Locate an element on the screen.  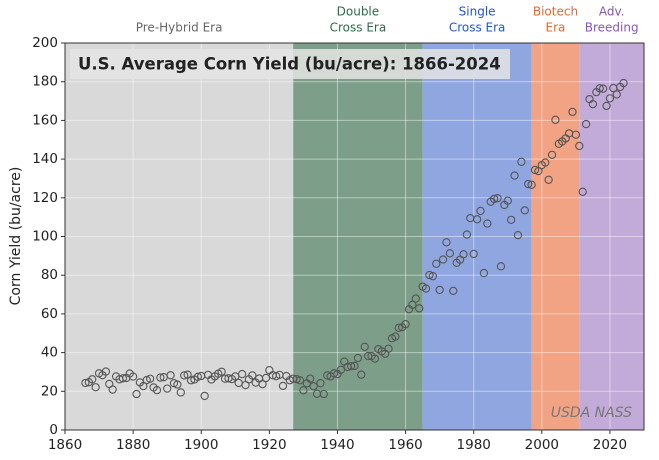
y-tick-label: 140 is located at coordinates (45, 159).